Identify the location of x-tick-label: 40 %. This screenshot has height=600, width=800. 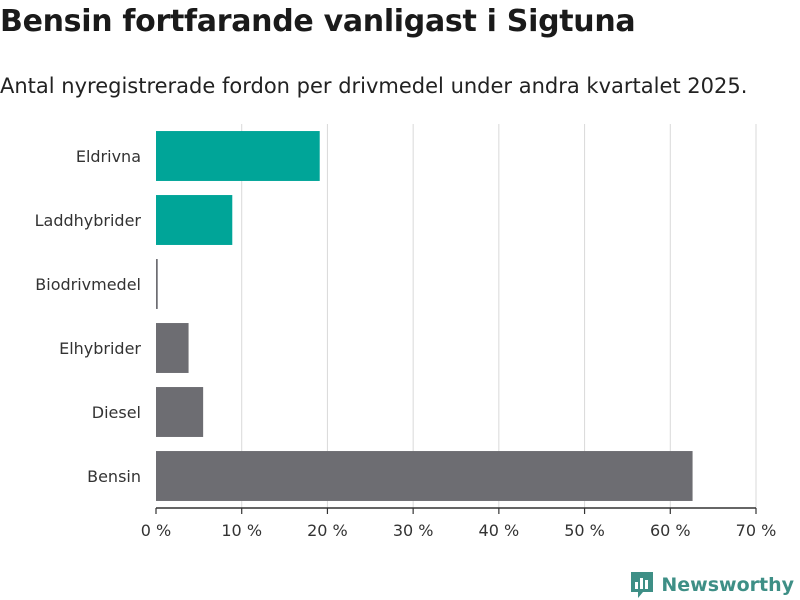
(499, 530).